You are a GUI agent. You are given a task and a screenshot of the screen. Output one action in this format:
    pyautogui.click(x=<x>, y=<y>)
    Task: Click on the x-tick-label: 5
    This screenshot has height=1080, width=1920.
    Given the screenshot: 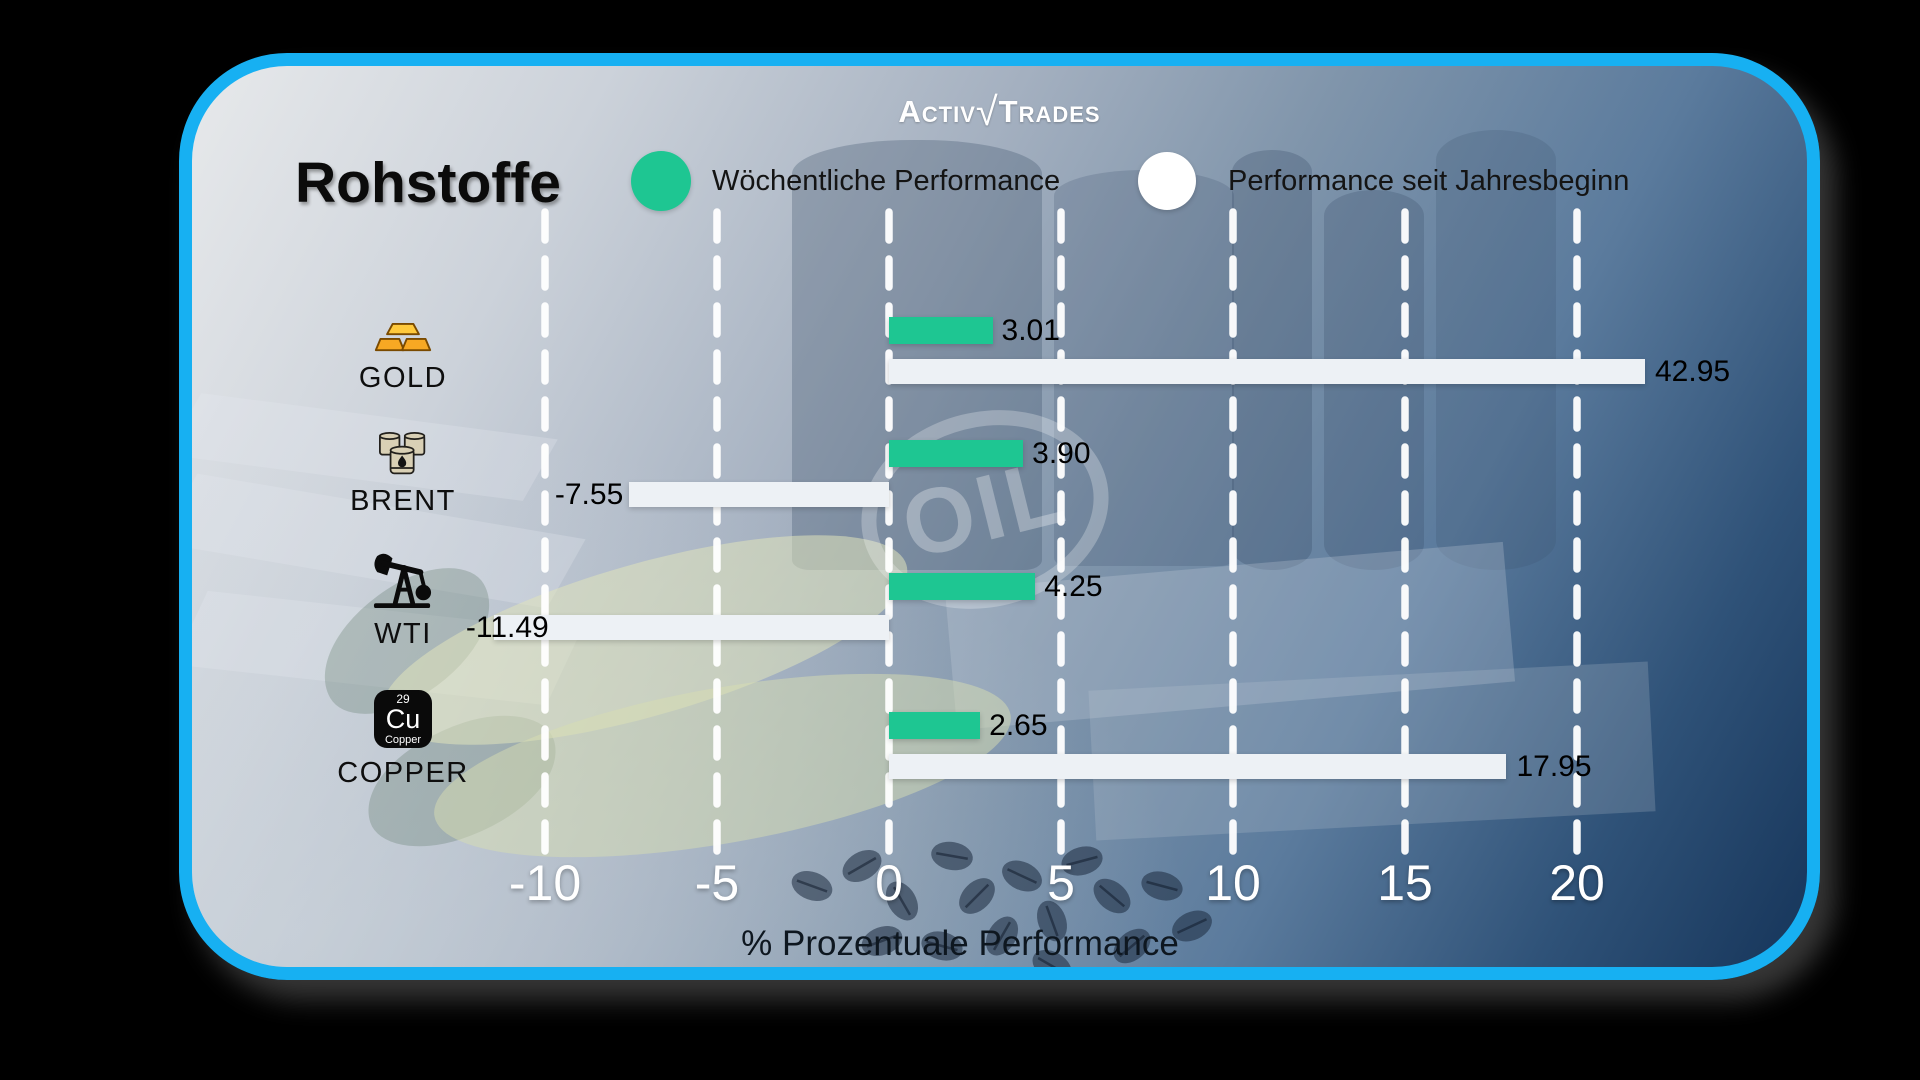 What is the action you would take?
    pyautogui.click(x=1061, y=883)
    